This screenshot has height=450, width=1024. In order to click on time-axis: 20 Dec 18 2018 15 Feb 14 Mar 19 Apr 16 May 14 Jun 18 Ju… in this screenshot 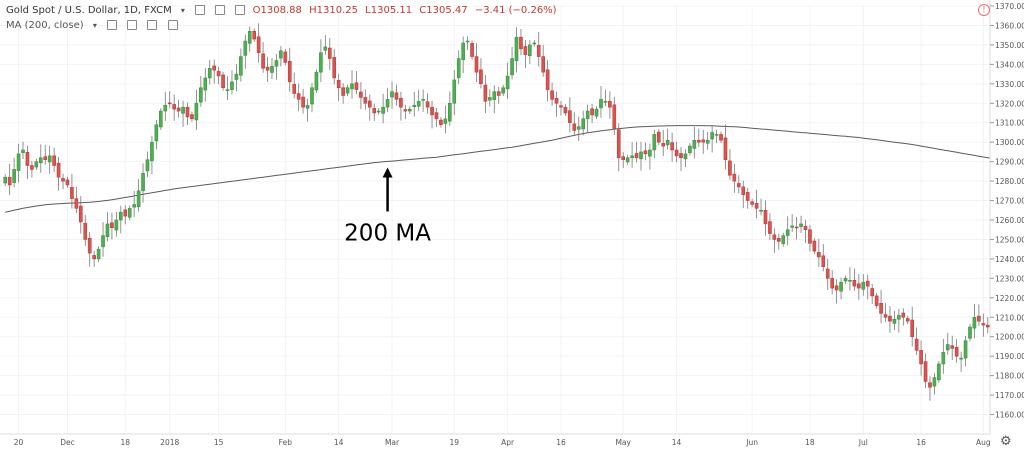, I will do `click(512, 440)`.